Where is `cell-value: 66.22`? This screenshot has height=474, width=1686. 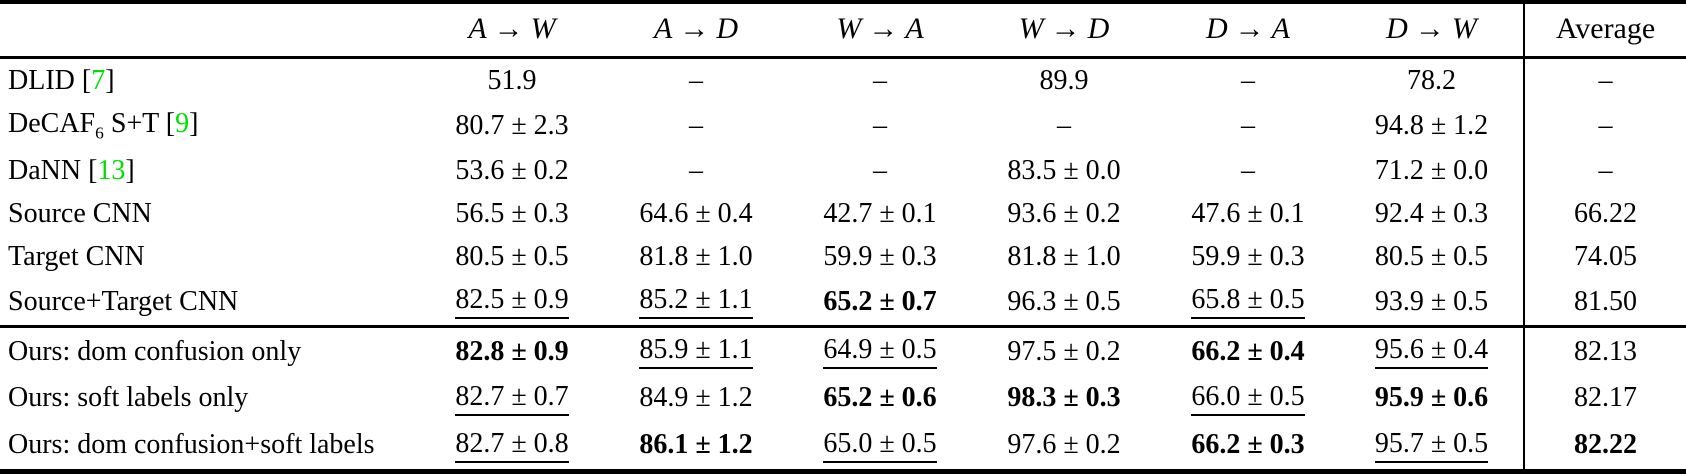
cell-value: 66.22 is located at coordinates (1605, 213).